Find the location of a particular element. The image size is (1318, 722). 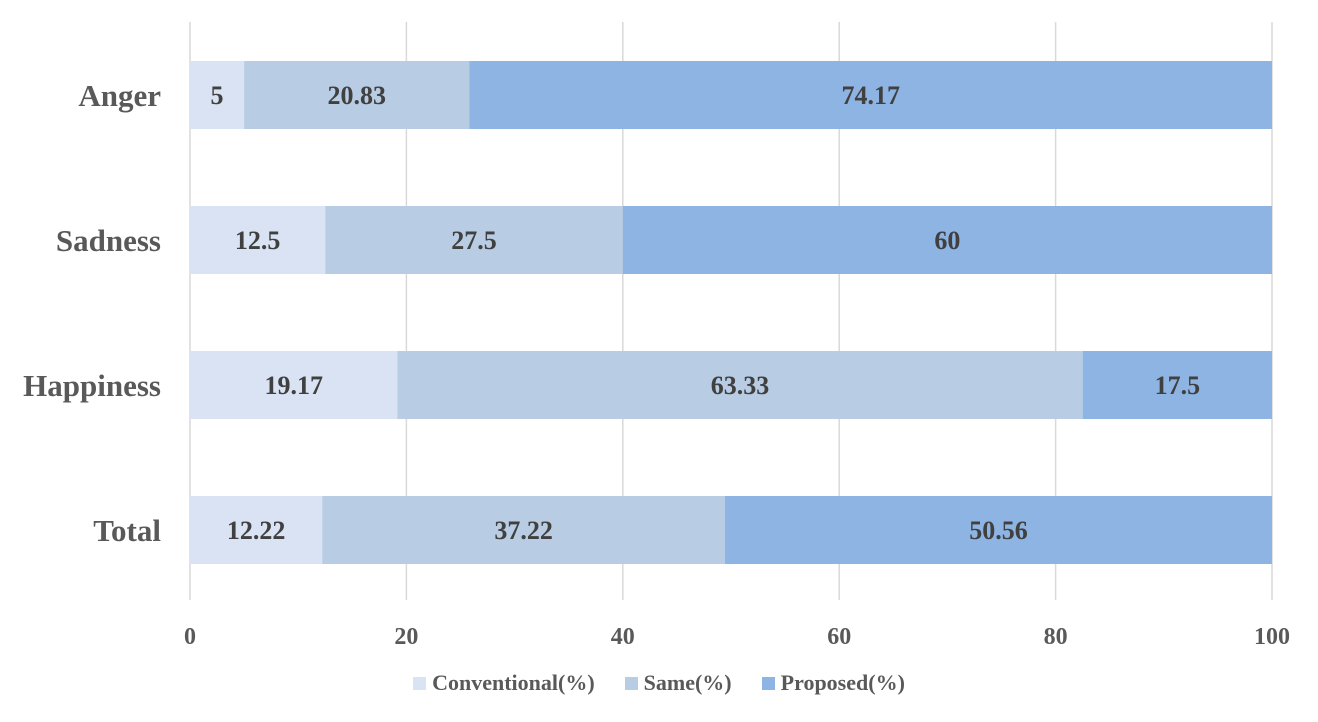

data-label-total-same: 37.22 is located at coordinates (523, 530).